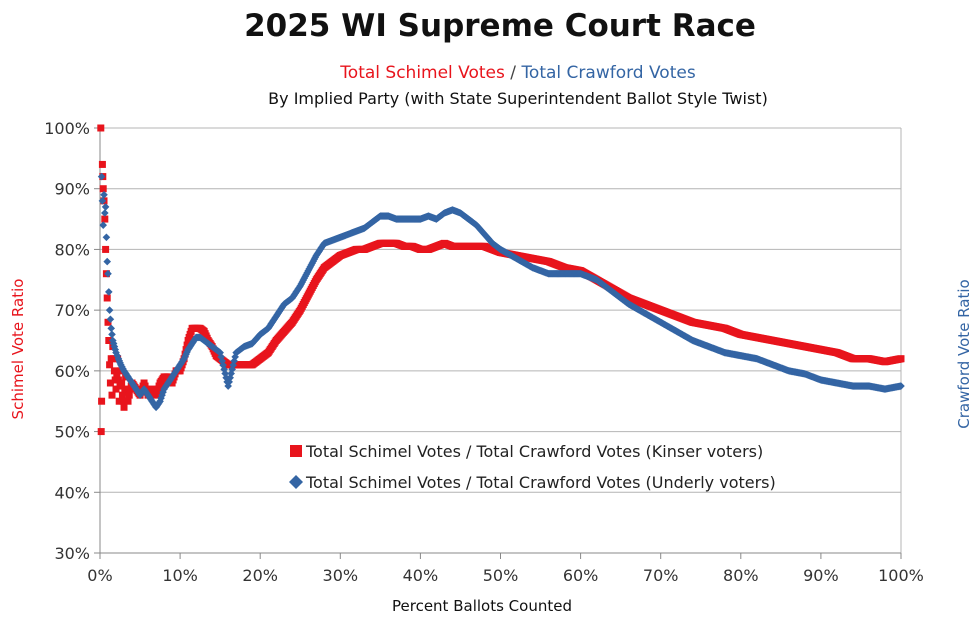 The height and width of the screenshot is (623, 975). Describe the element at coordinates (180, 575) in the screenshot. I see `x-tick-label: 10%` at that location.